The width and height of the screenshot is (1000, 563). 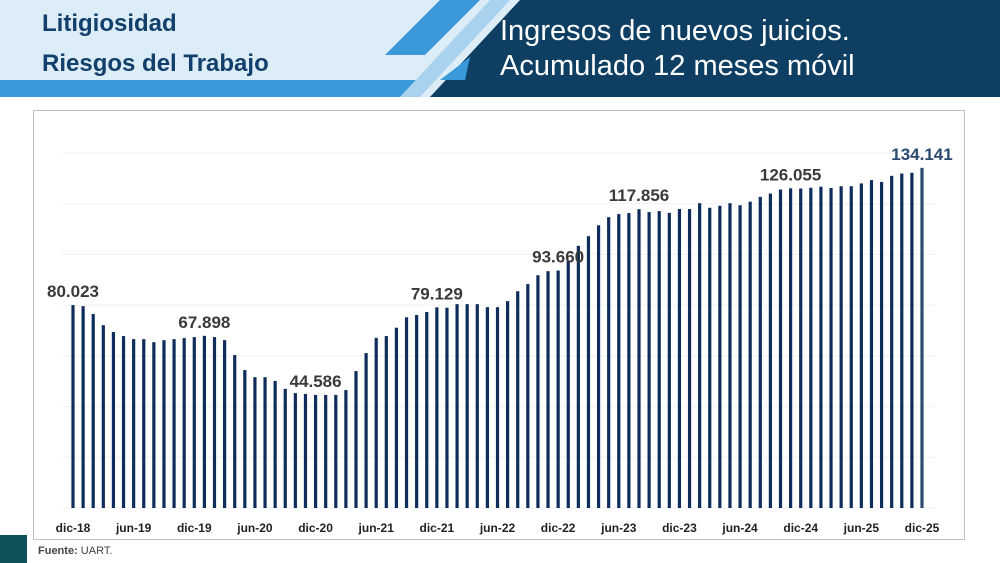 What do you see at coordinates (675, 31) in the screenshot?
I see `chart-title-line1: Ingresos de nuevos juicios.` at bounding box center [675, 31].